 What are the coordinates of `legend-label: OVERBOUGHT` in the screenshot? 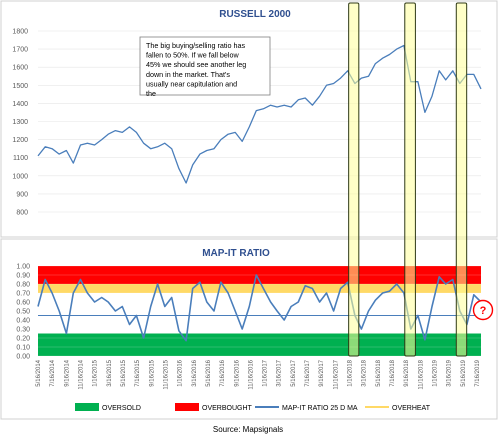 It's located at (227, 408).